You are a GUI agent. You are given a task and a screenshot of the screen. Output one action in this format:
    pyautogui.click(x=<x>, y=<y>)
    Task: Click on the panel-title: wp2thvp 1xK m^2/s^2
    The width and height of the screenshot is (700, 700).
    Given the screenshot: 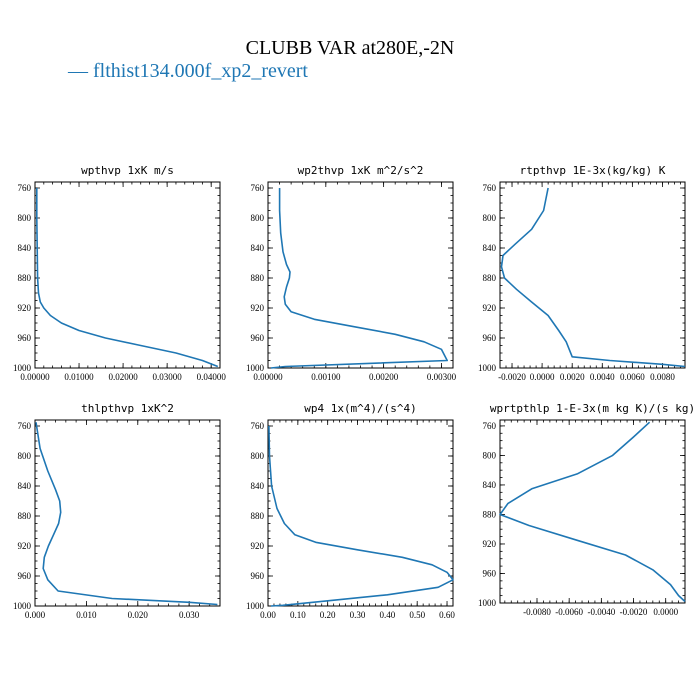 What is the action you would take?
    pyautogui.click(x=361, y=170)
    